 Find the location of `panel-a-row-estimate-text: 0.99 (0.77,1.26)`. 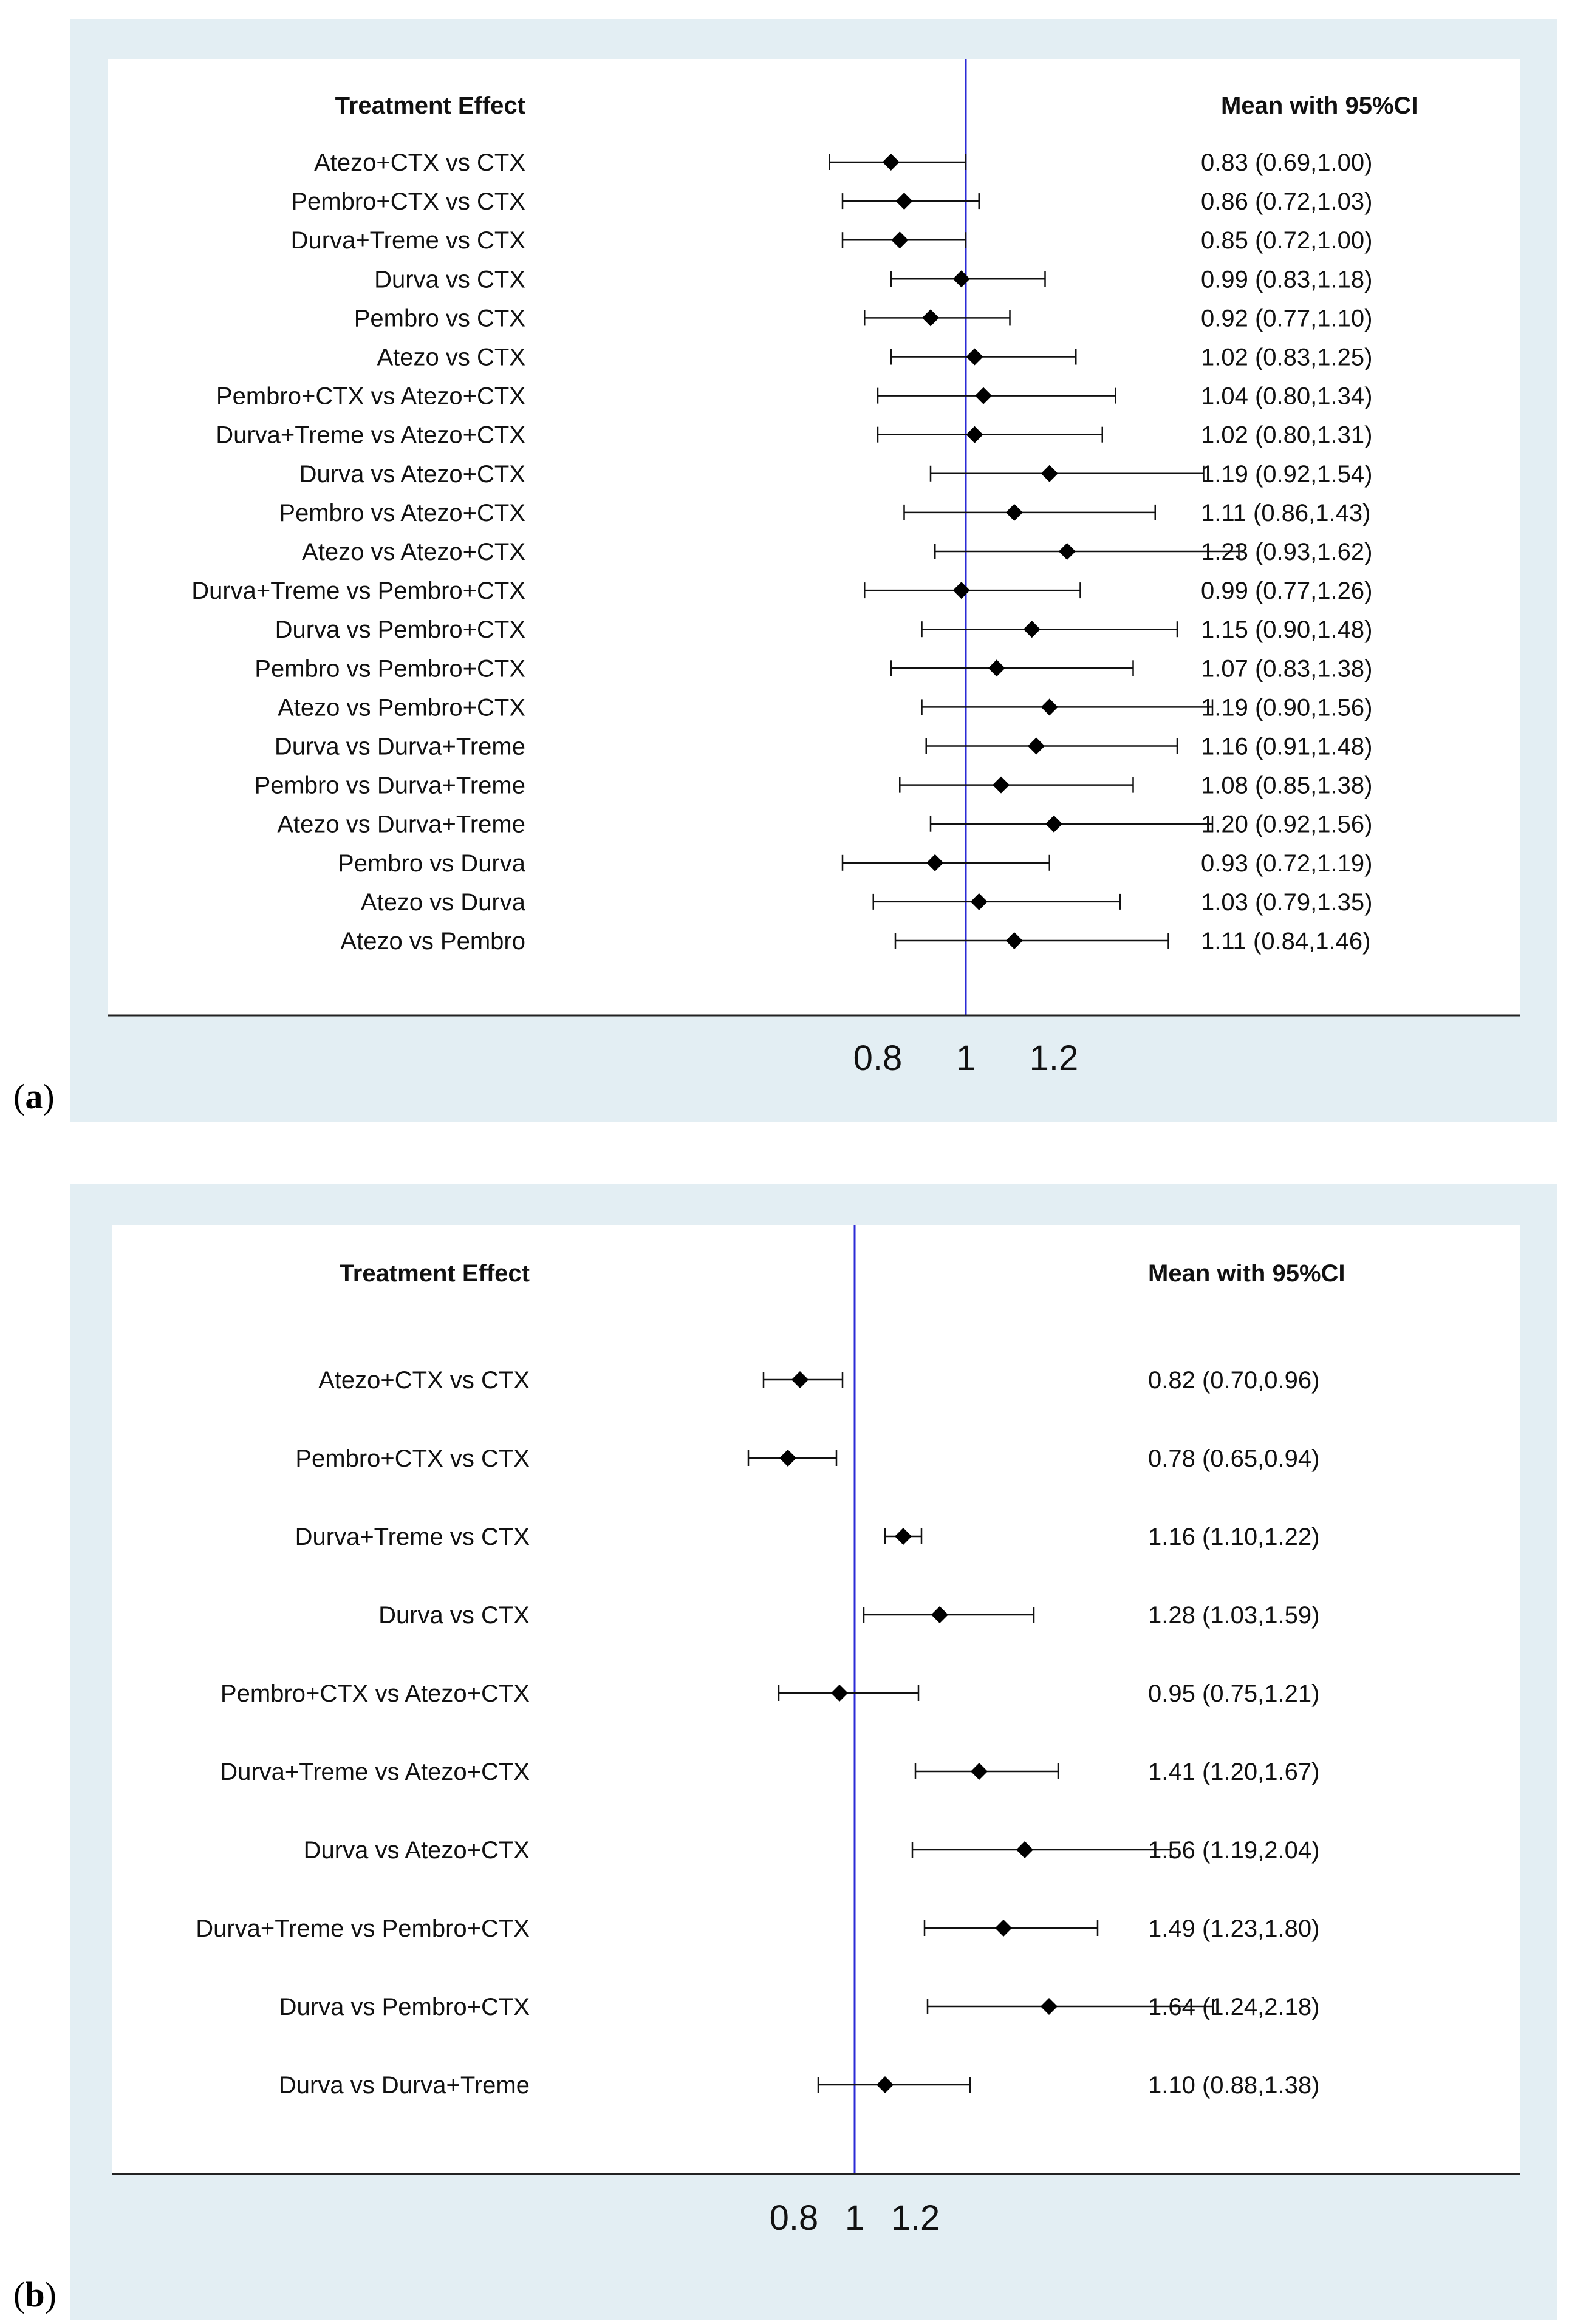

panel-a-row-estimate-text: 0.99 (0.77,1.26) is located at coordinates (1286, 591).